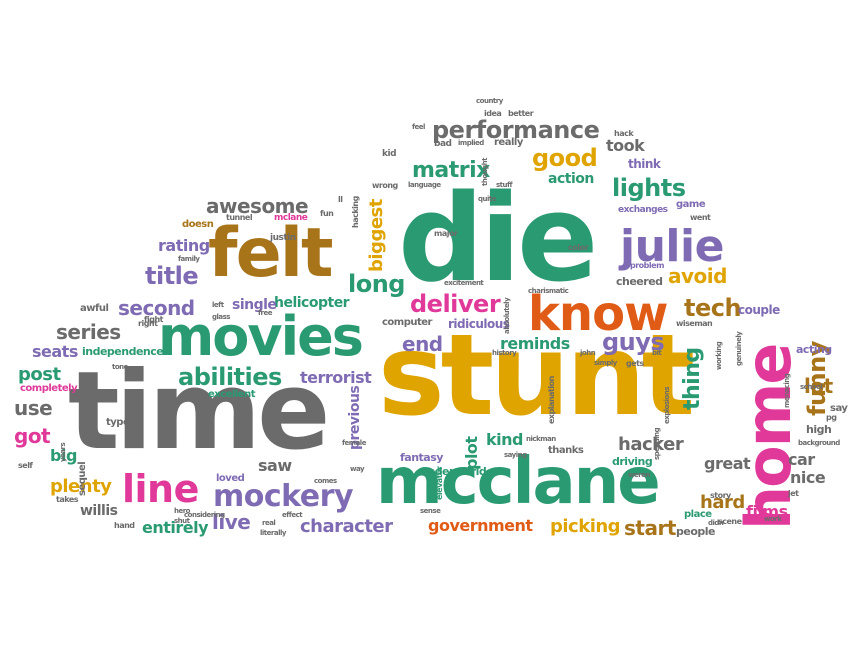 Image resolution: width=864 pixels, height=648 pixels. What do you see at coordinates (221, 317) in the screenshot?
I see `word-glass: glass` at bounding box center [221, 317].